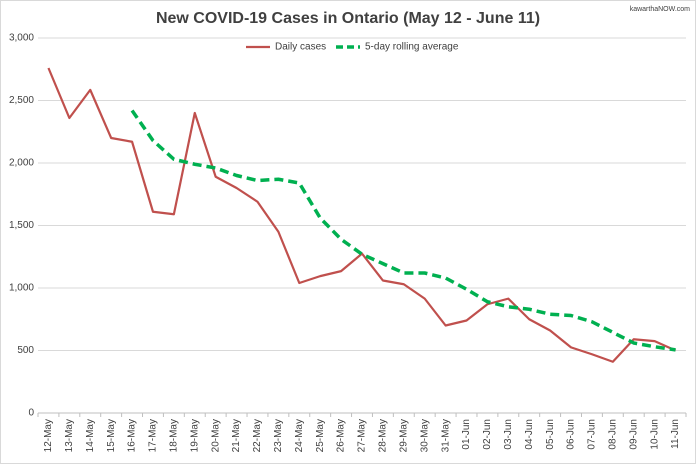 Image resolution: width=696 pixels, height=469 pixels. Describe the element at coordinates (424, 435) in the screenshot. I see `x-tick-label: 30-May` at that location.